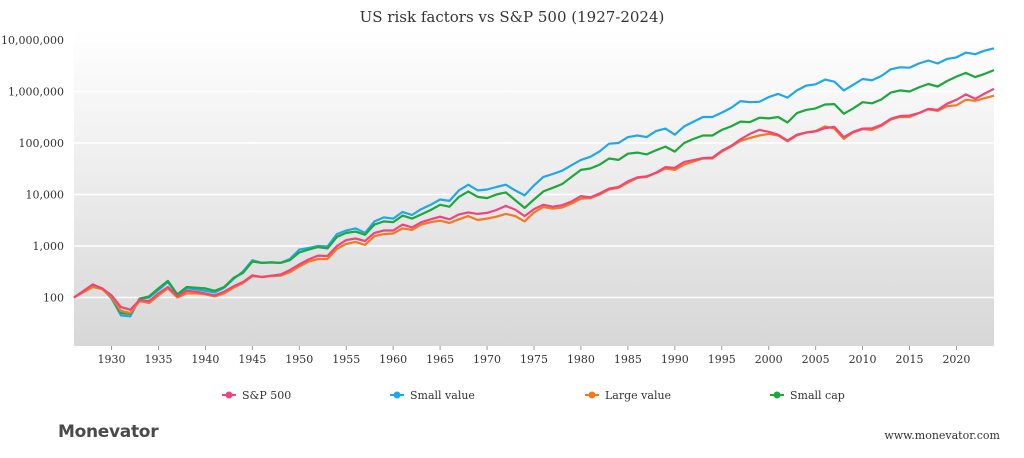 The height and width of the screenshot is (458, 1024). What do you see at coordinates (956, 359) in the screenshot?
I see `x-tick-label: 2020` at bounding box center [956, 359].